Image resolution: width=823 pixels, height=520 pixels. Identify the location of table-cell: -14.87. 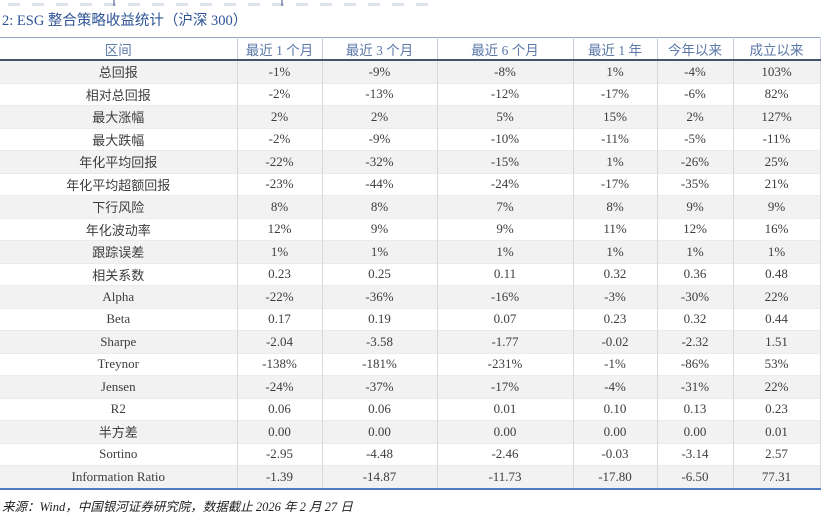
(379, 477).